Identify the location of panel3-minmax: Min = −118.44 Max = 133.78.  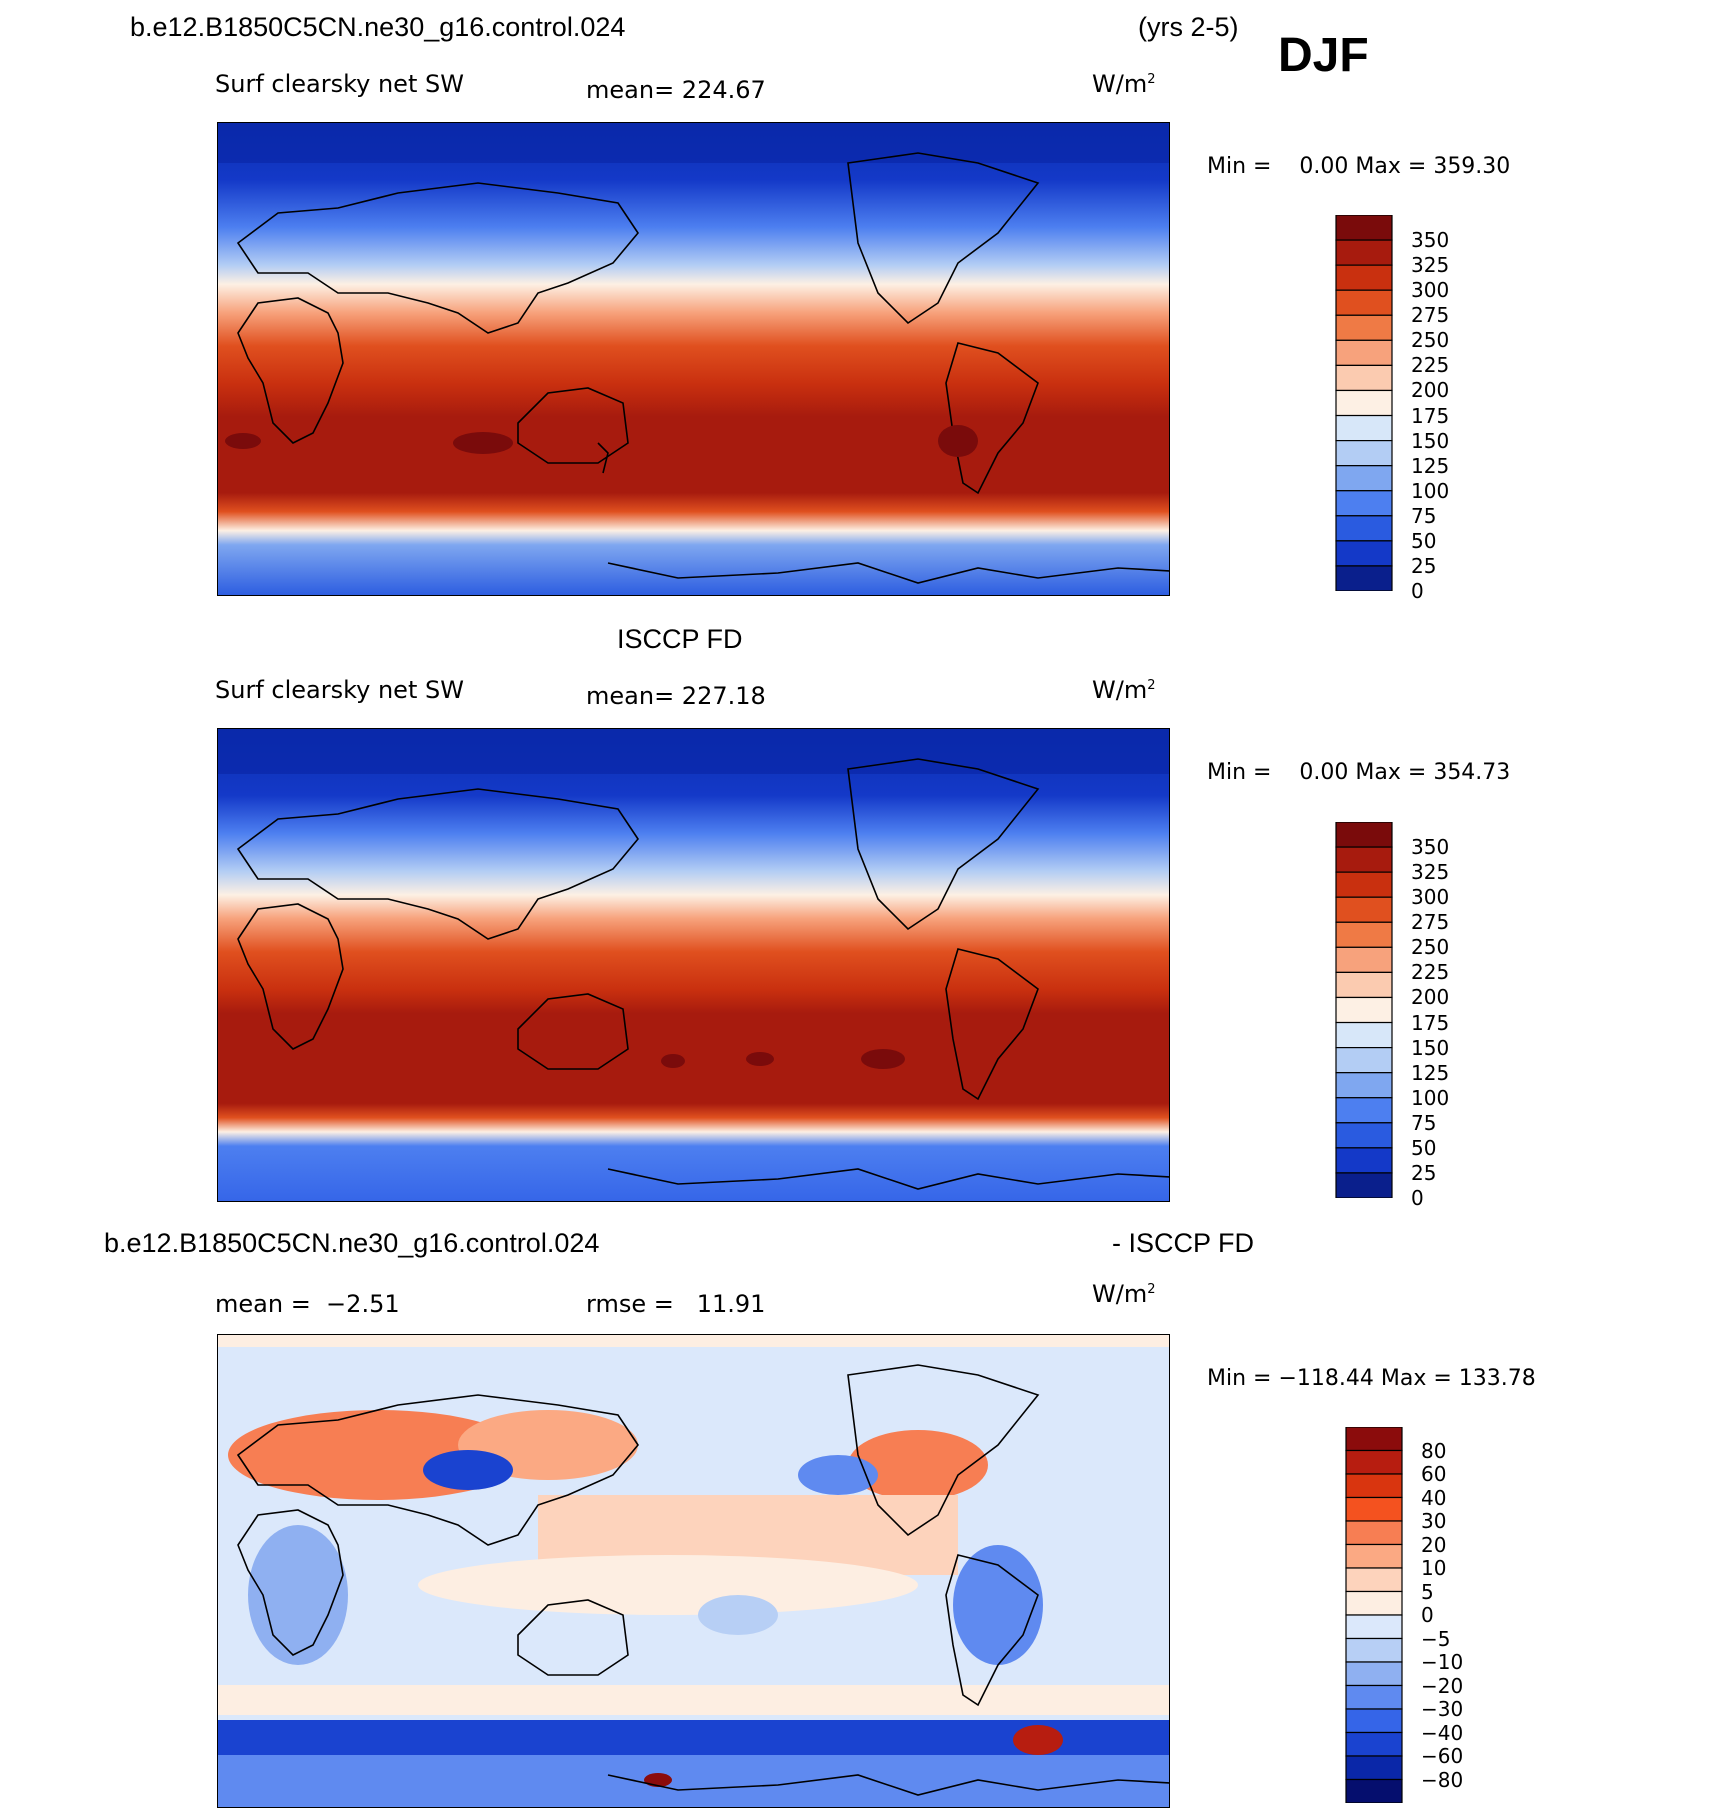
(1371, 1378).